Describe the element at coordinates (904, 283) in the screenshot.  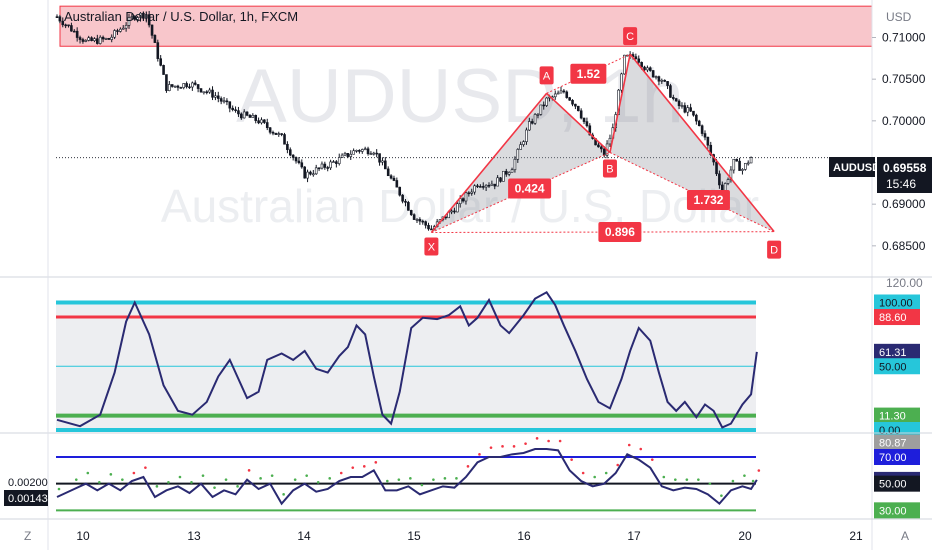
I see `osc1-top-label: 120.00` at that location.